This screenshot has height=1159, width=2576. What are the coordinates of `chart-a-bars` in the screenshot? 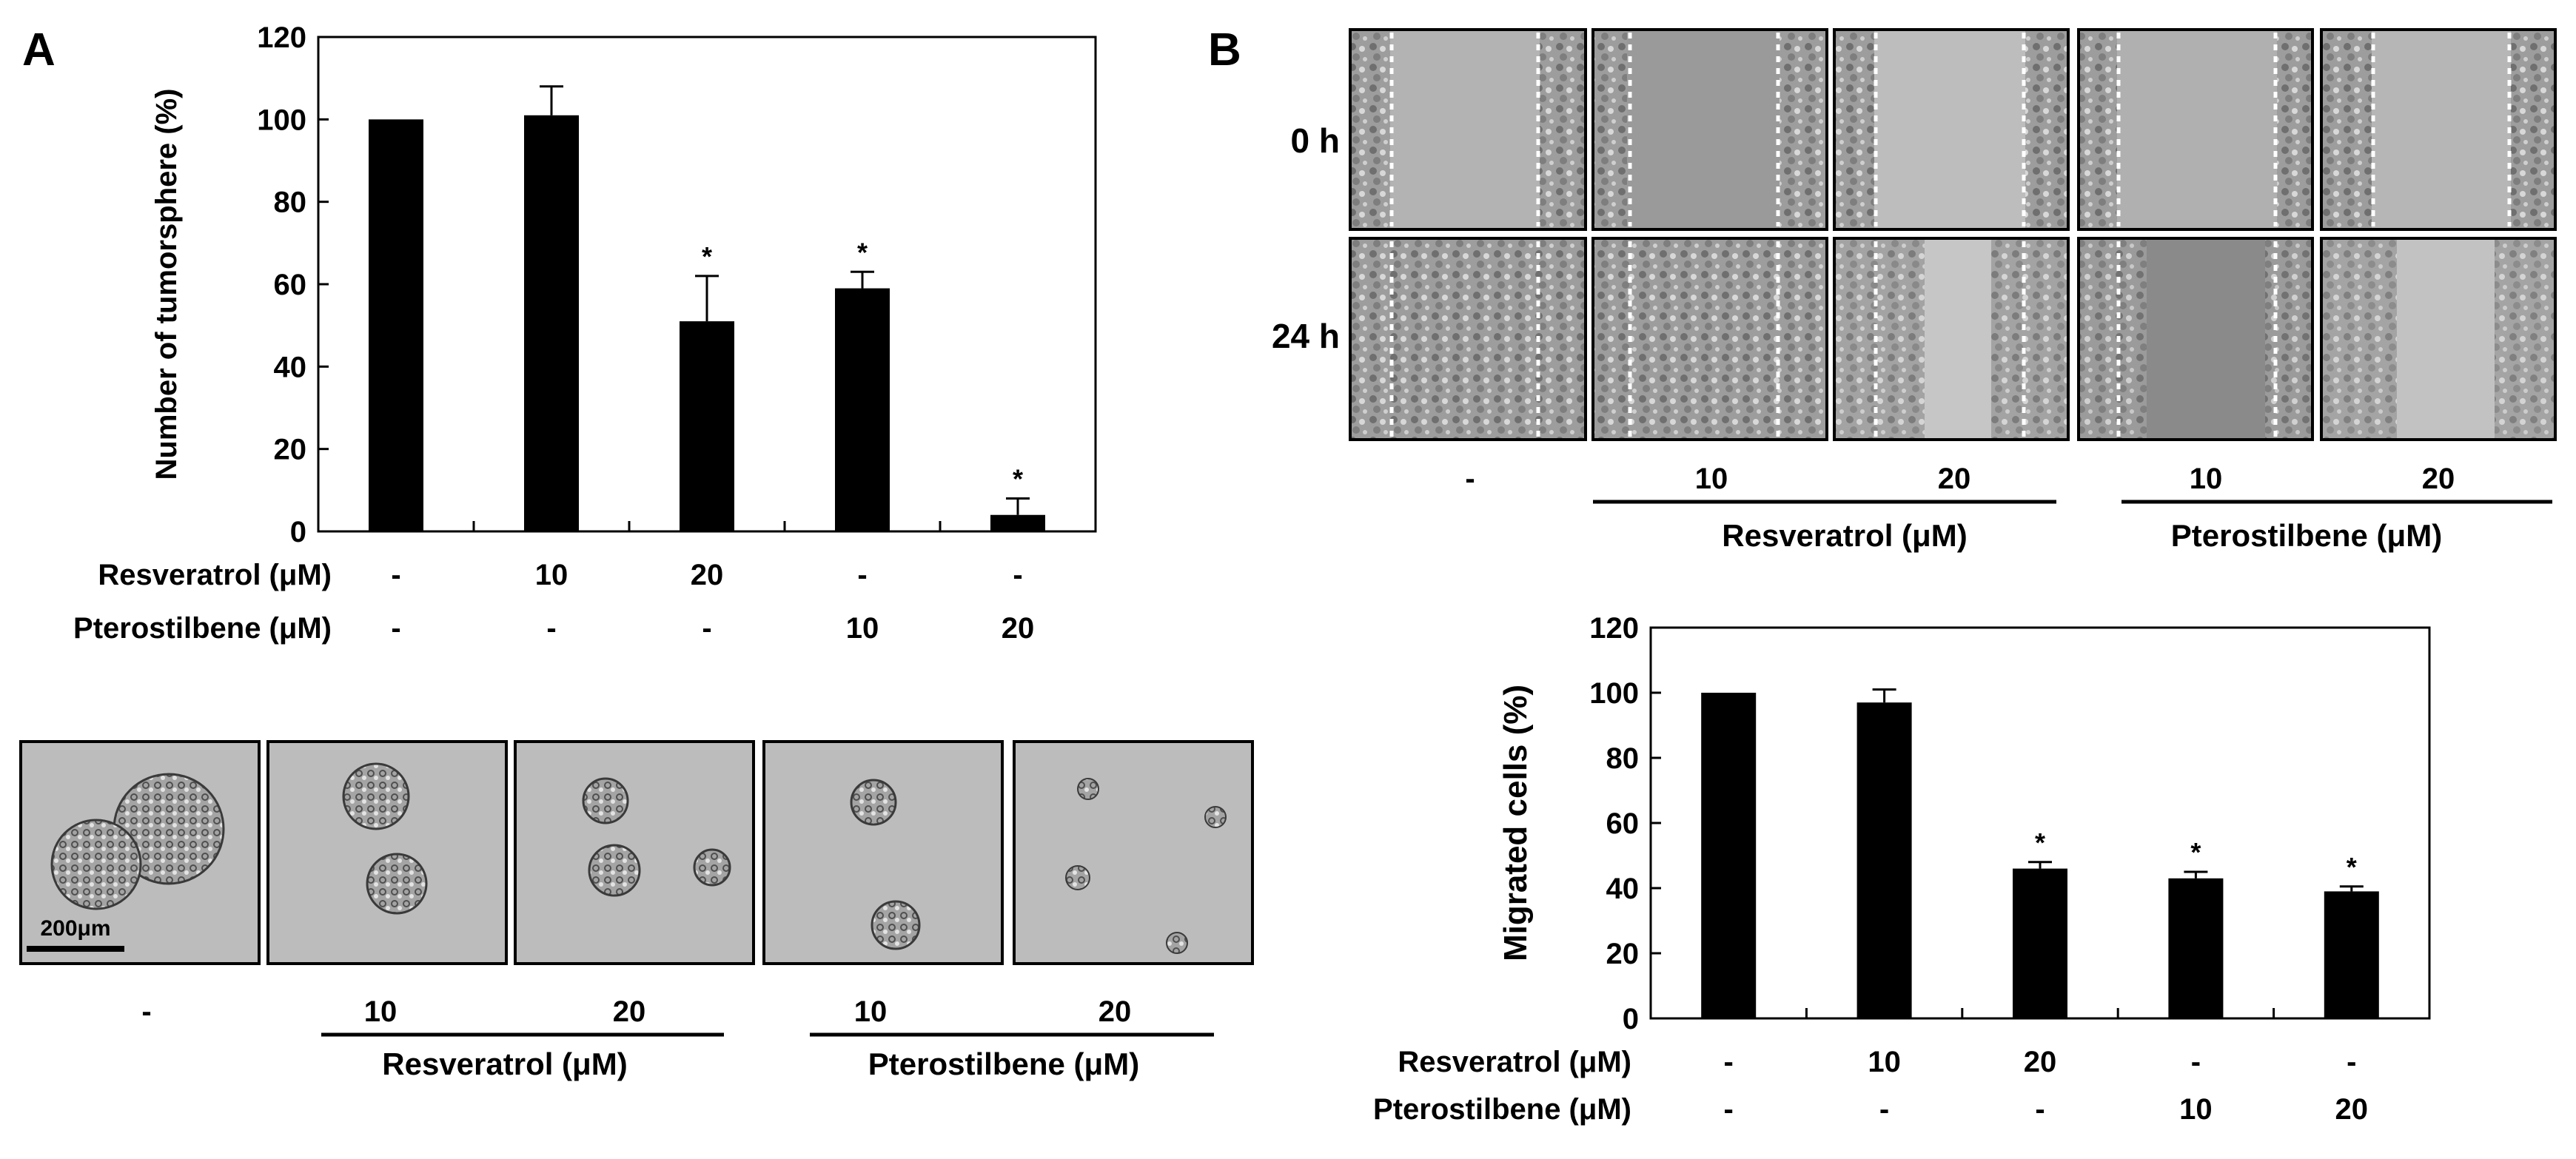 It's located at (707, 323).